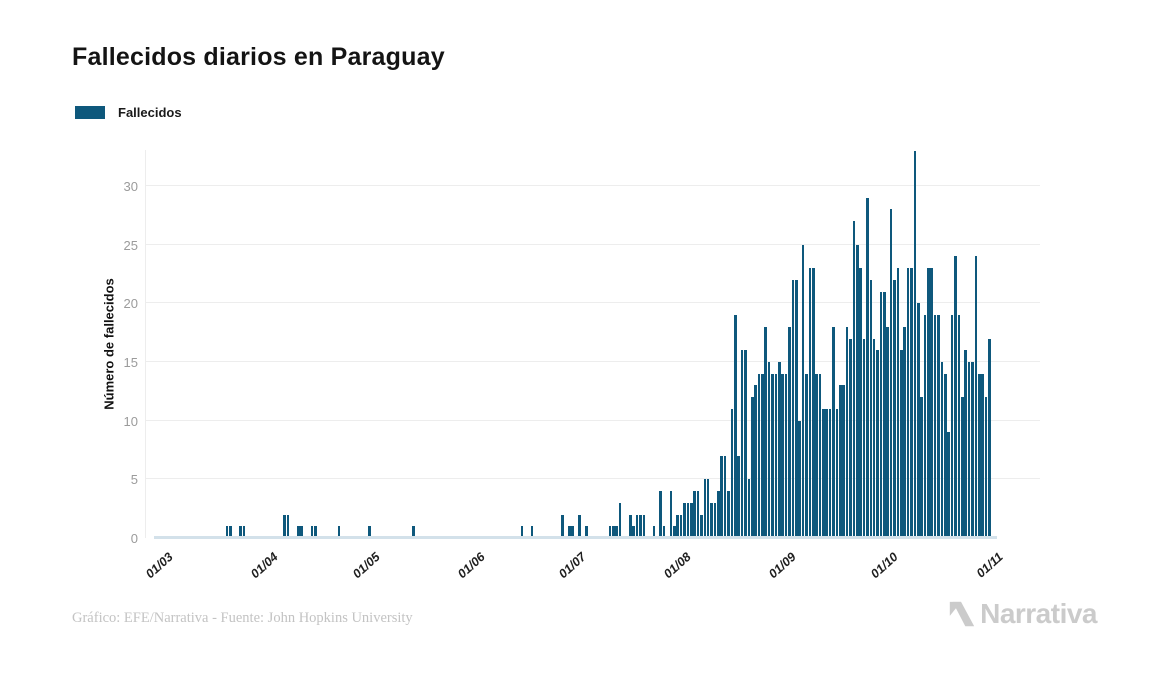 Image resolution: width=1157 pixels, height=674 pixels. I want to click on y-axis-title-wrap: Número de fallecidos, so click(109, 344).